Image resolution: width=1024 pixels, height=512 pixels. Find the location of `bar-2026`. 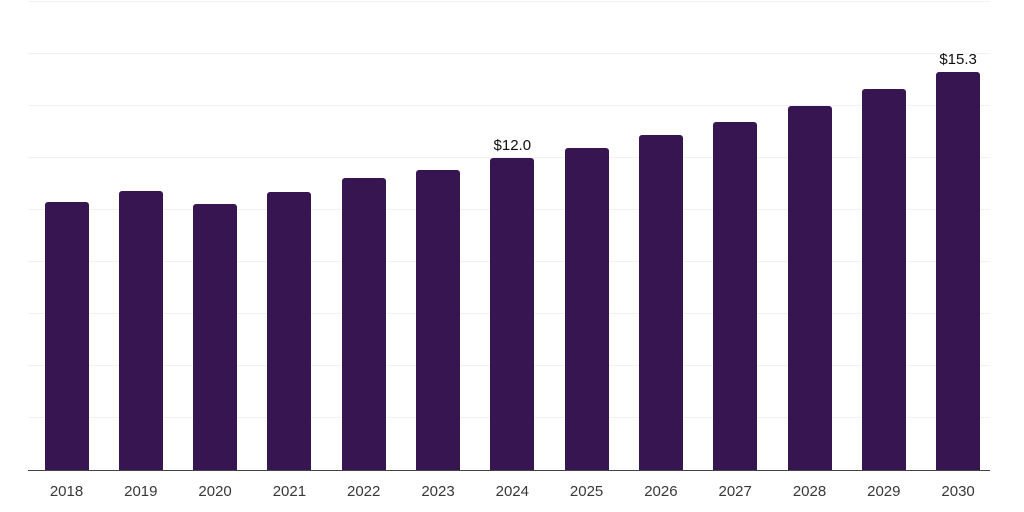

bar-2026 is located at coordinates (660, 302).